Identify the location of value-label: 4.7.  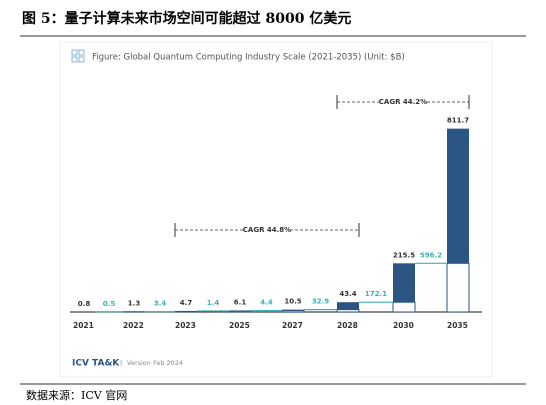
(186, 303).